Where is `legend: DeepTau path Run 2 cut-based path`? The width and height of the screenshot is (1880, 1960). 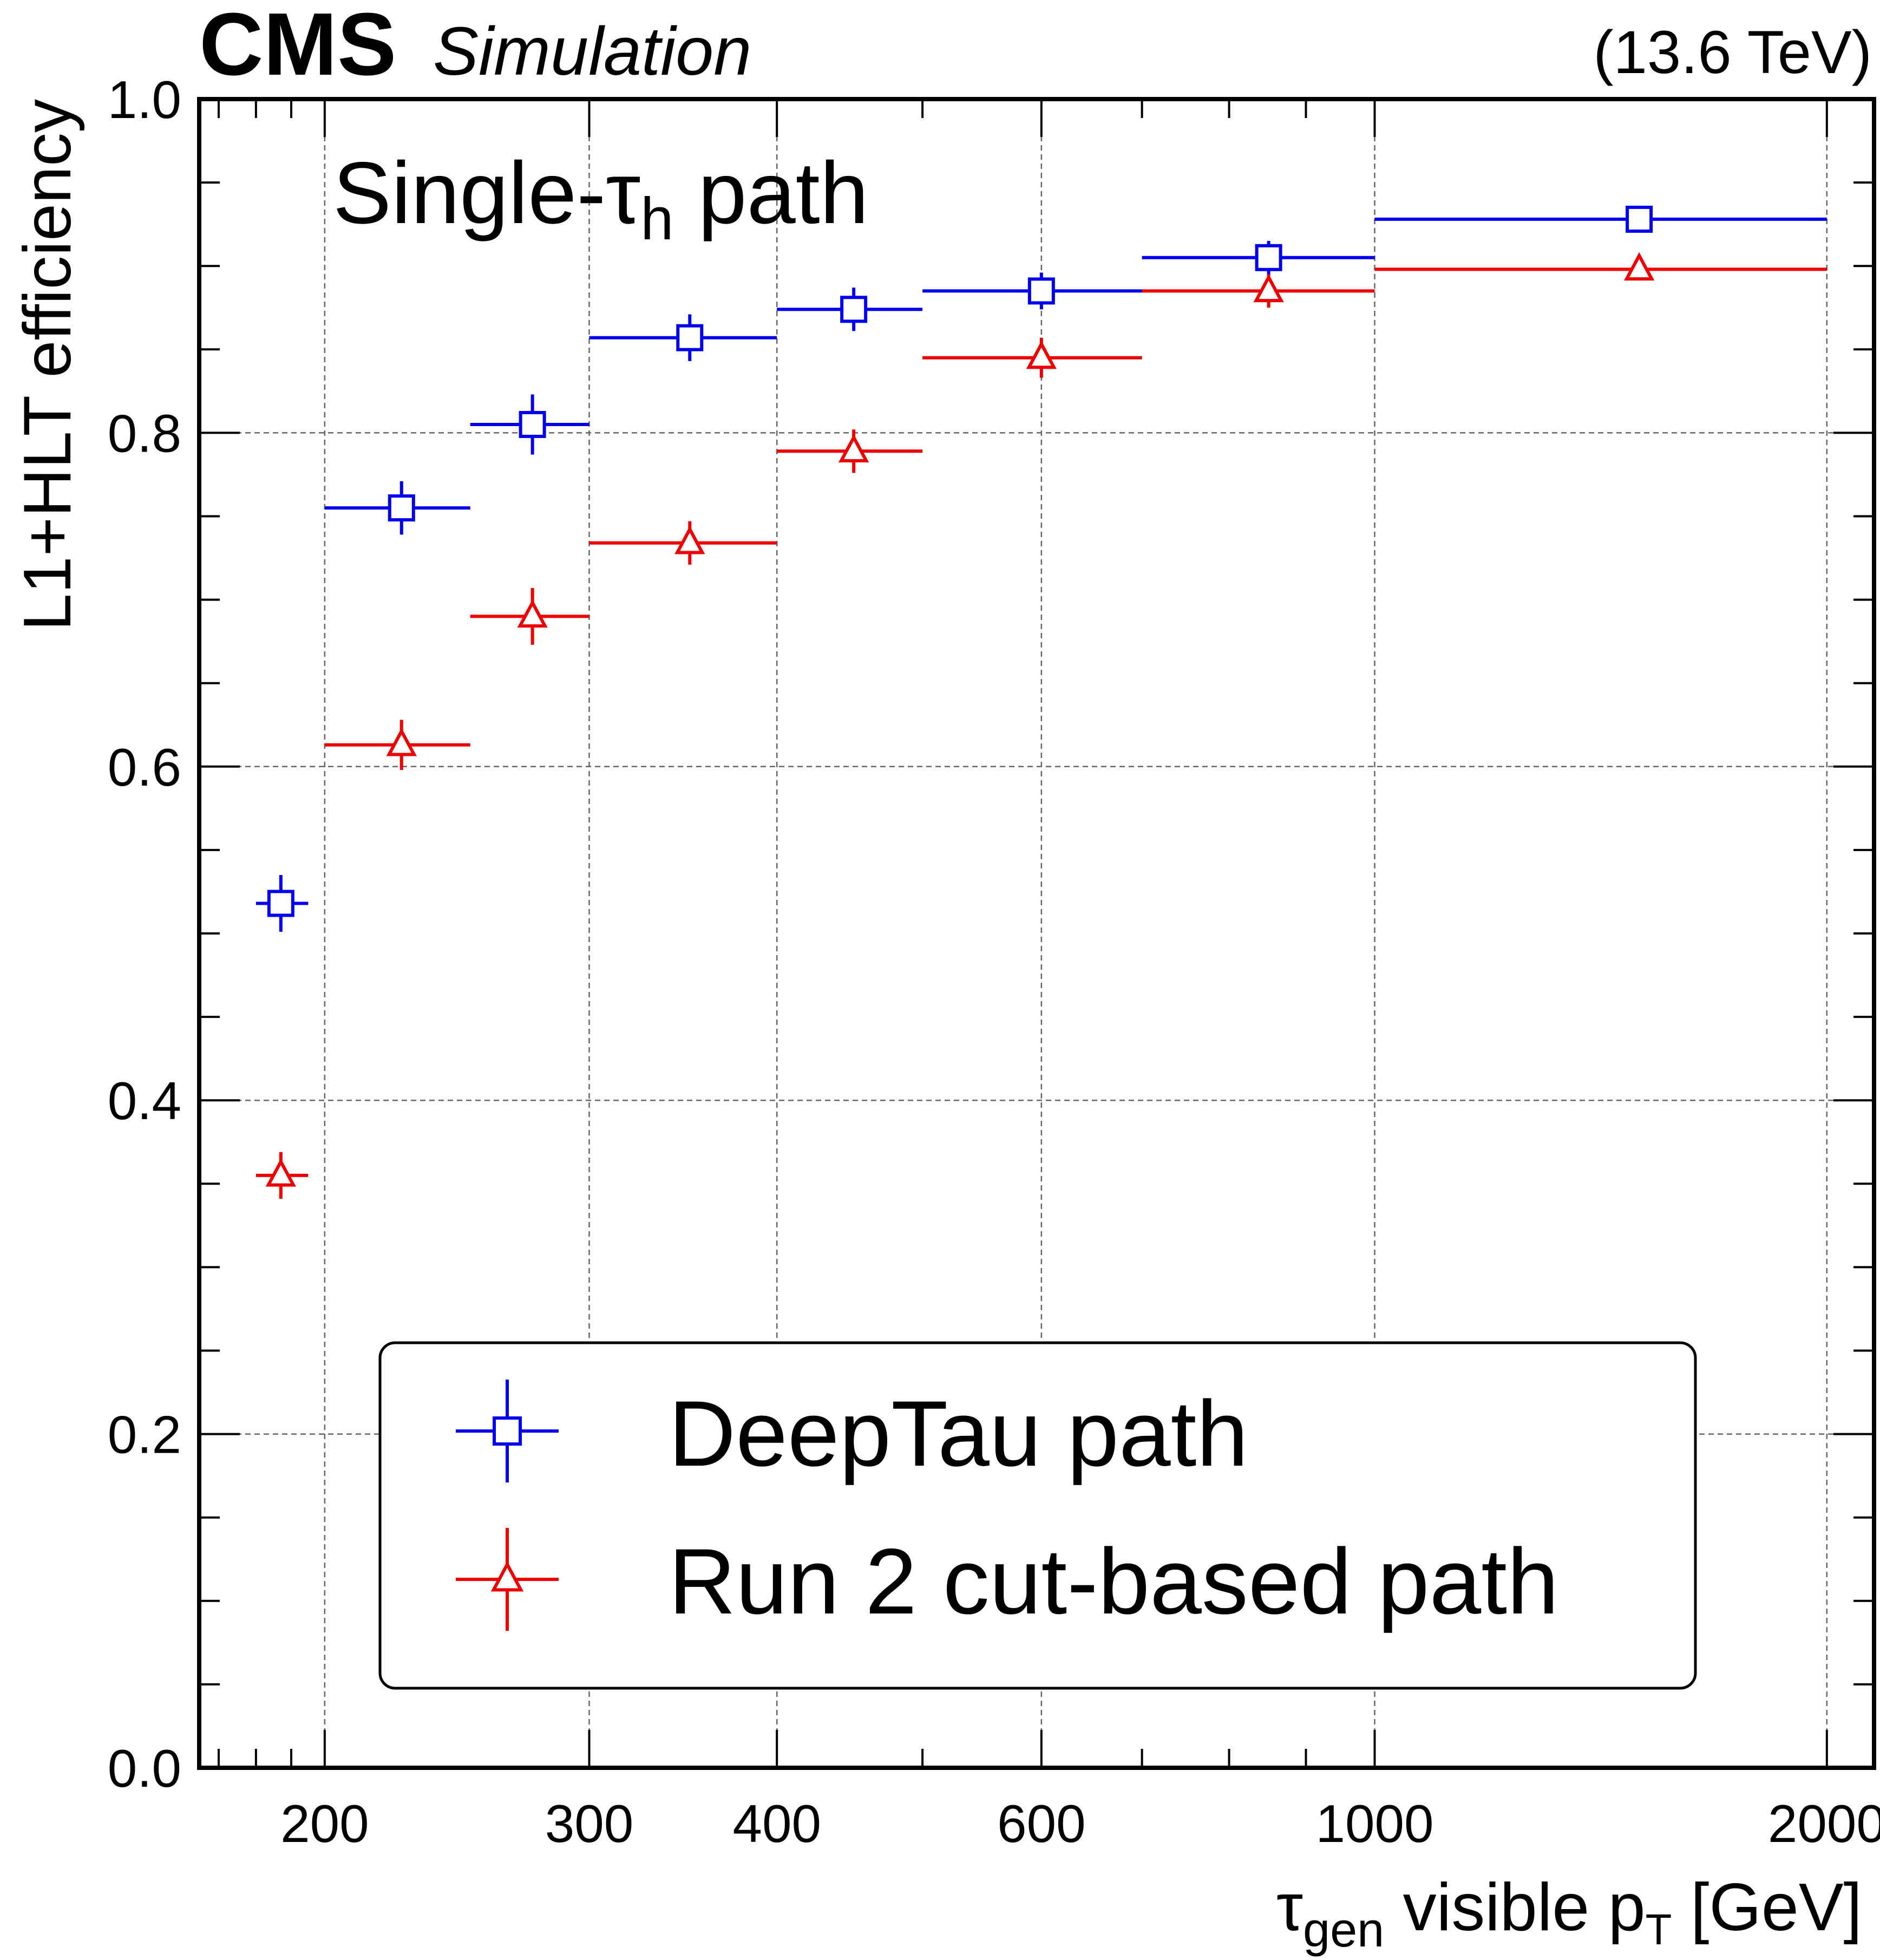 legend: DeepTau path Run 2 cut-based path is located at coordinates (1037, 1515).